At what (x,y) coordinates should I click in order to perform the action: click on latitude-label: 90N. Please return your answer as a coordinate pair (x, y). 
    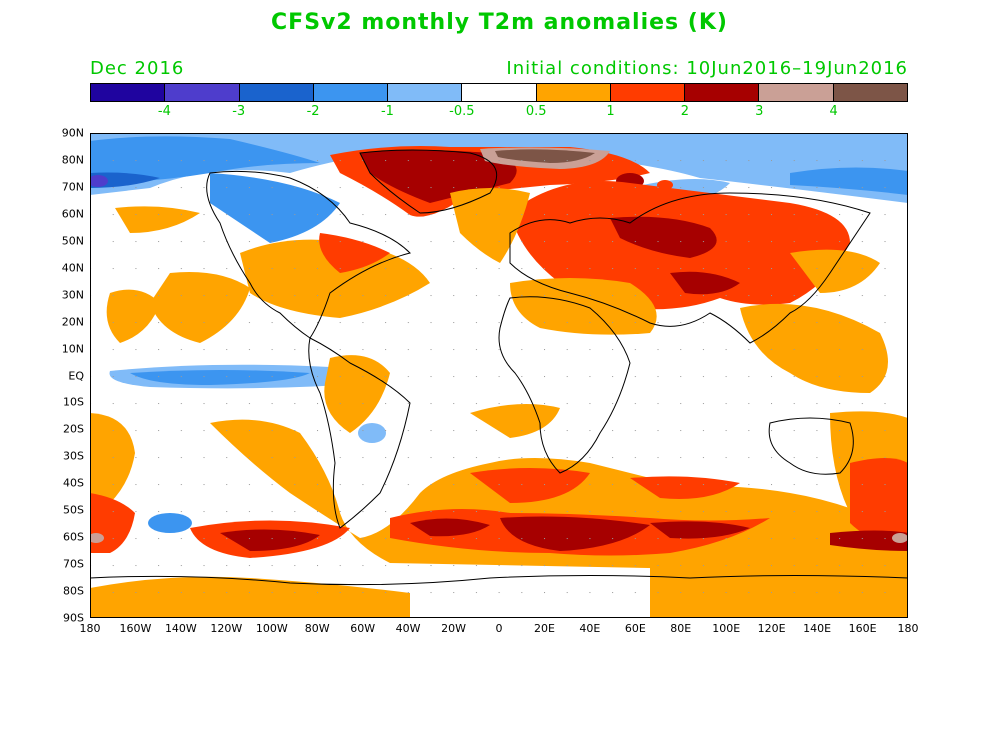
    Looking at the image, I should click on (72, 133).